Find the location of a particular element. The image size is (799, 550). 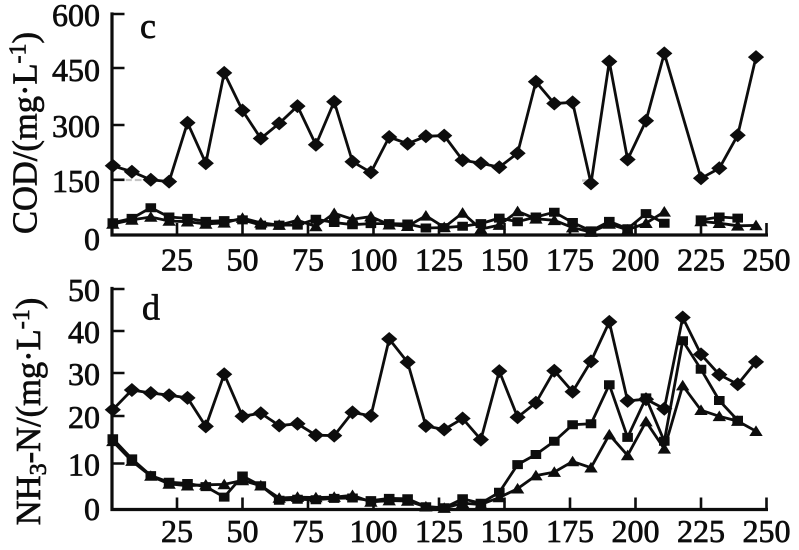

svg-text: 450 is located at coordinates (76, 70).